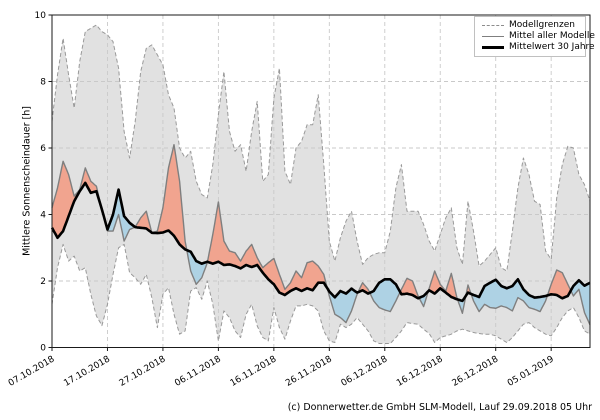  Describe the element at coordinates (493, 25) in the screenshot. I see `dashed-line-icon` at that location.